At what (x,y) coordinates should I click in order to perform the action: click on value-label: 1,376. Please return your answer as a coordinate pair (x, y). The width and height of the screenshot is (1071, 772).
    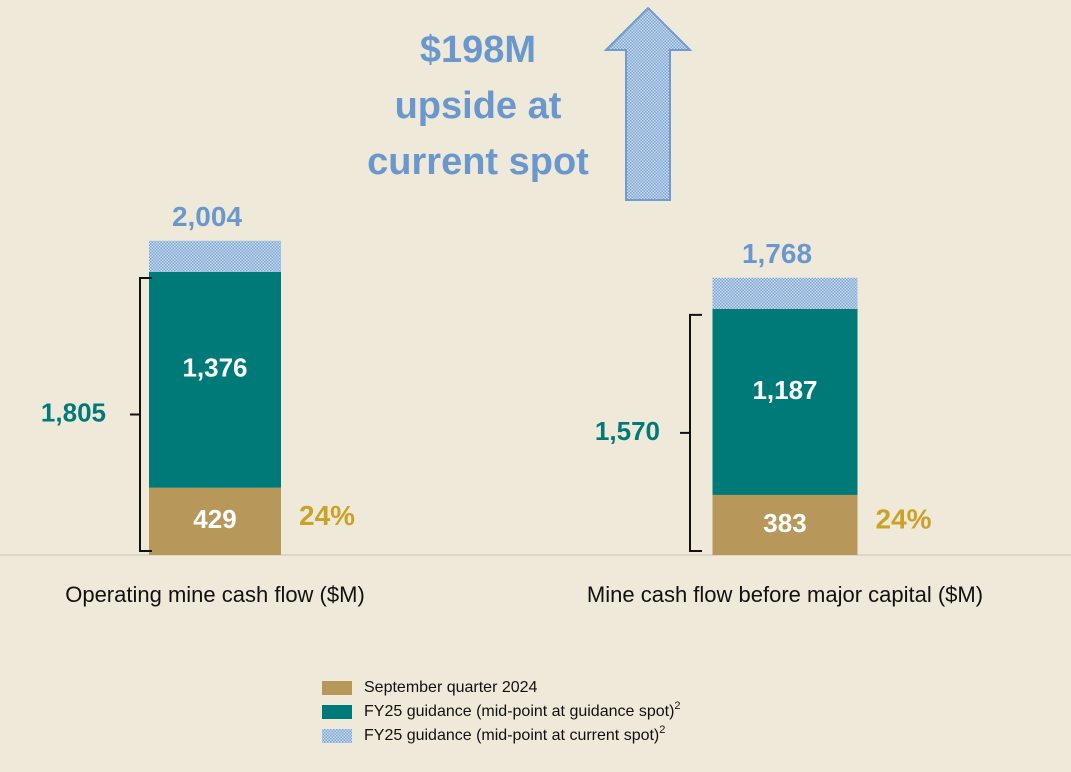
    Looking at the image, I should click on (214, 368).